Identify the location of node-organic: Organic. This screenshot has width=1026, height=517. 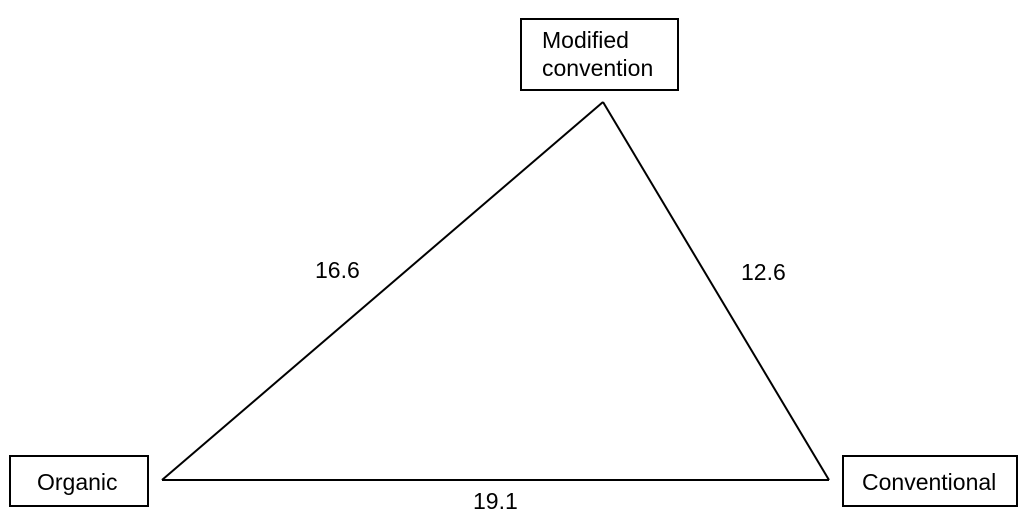
(79, 481).